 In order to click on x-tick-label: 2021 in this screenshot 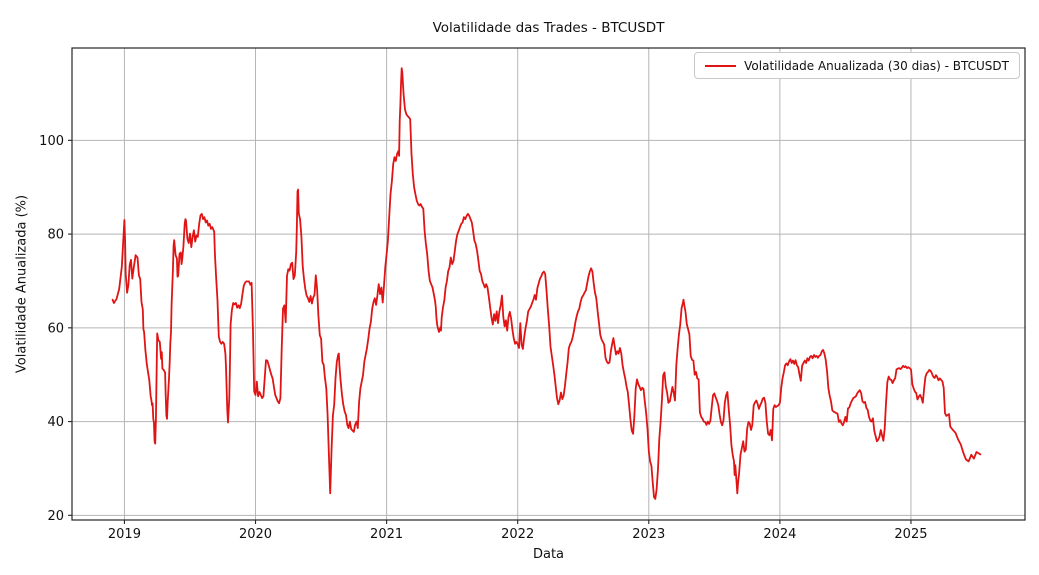, I will do `click(386, 534)`.